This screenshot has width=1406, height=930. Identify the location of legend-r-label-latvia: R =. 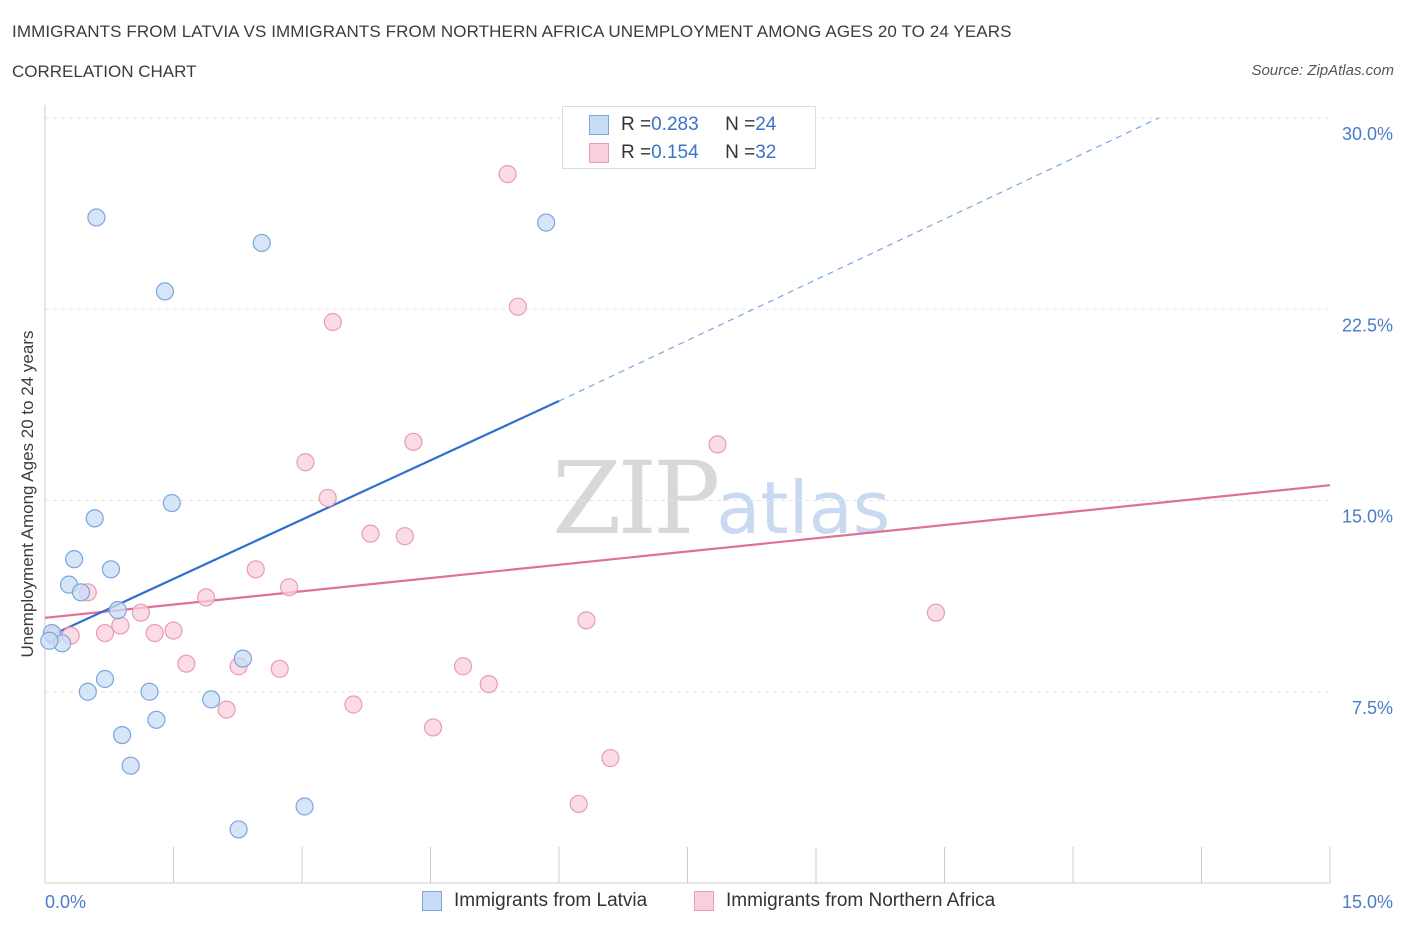
(636, 124).